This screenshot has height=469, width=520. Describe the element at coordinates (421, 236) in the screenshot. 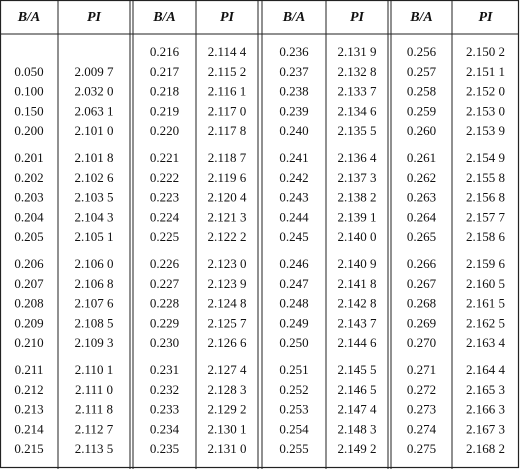

I see `ba-cell: 0.265` at that location.